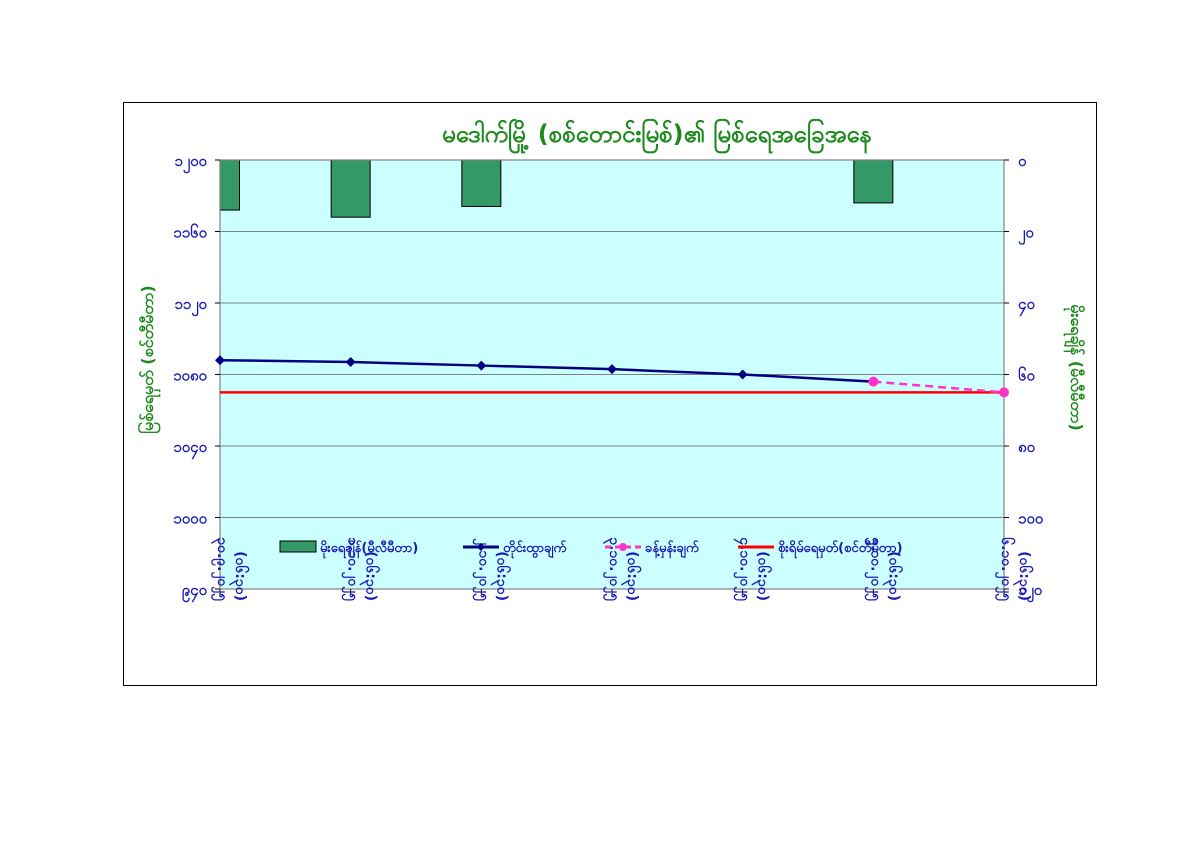 This screenshot has width=1200, height=849. Describe the element at coordinates (612, 569) in the screenshot. I see `x-tick-label-date: ၃.၁၀.၂၀၂၅` at that location.